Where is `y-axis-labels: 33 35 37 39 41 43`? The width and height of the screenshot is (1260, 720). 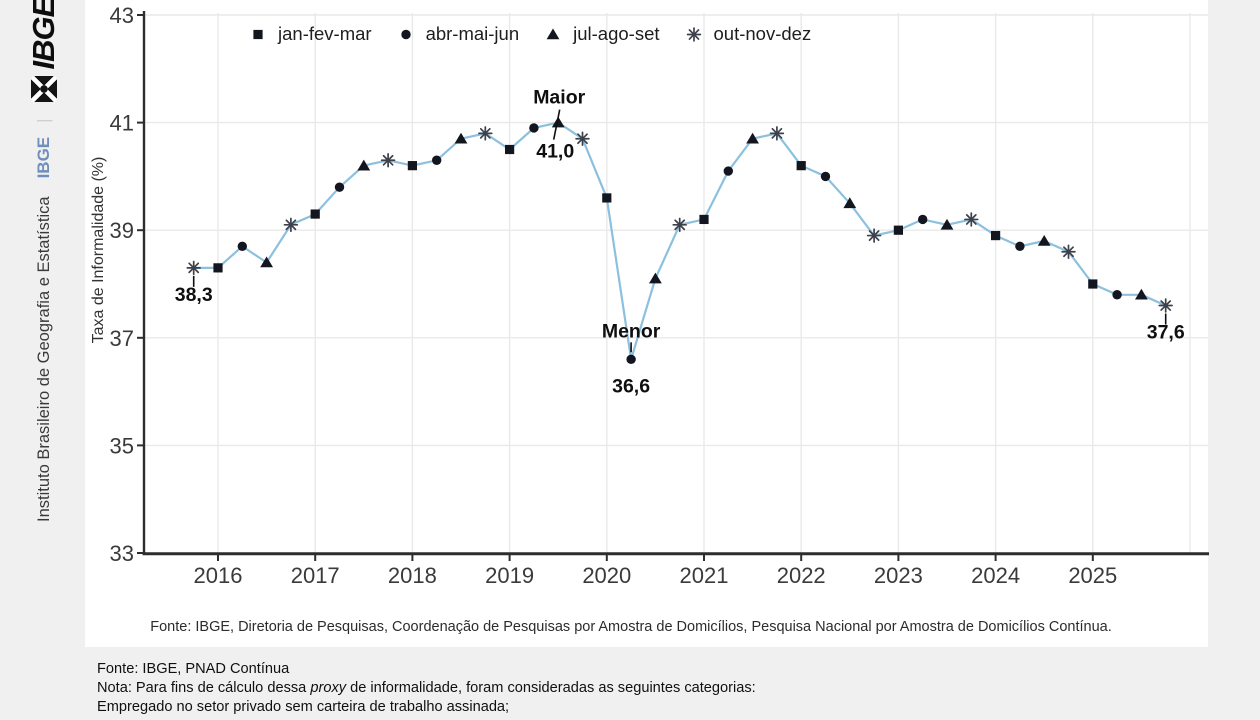
y-axis-labels: 33 35 37 39 41 43 is located at coordinates (122, 284).